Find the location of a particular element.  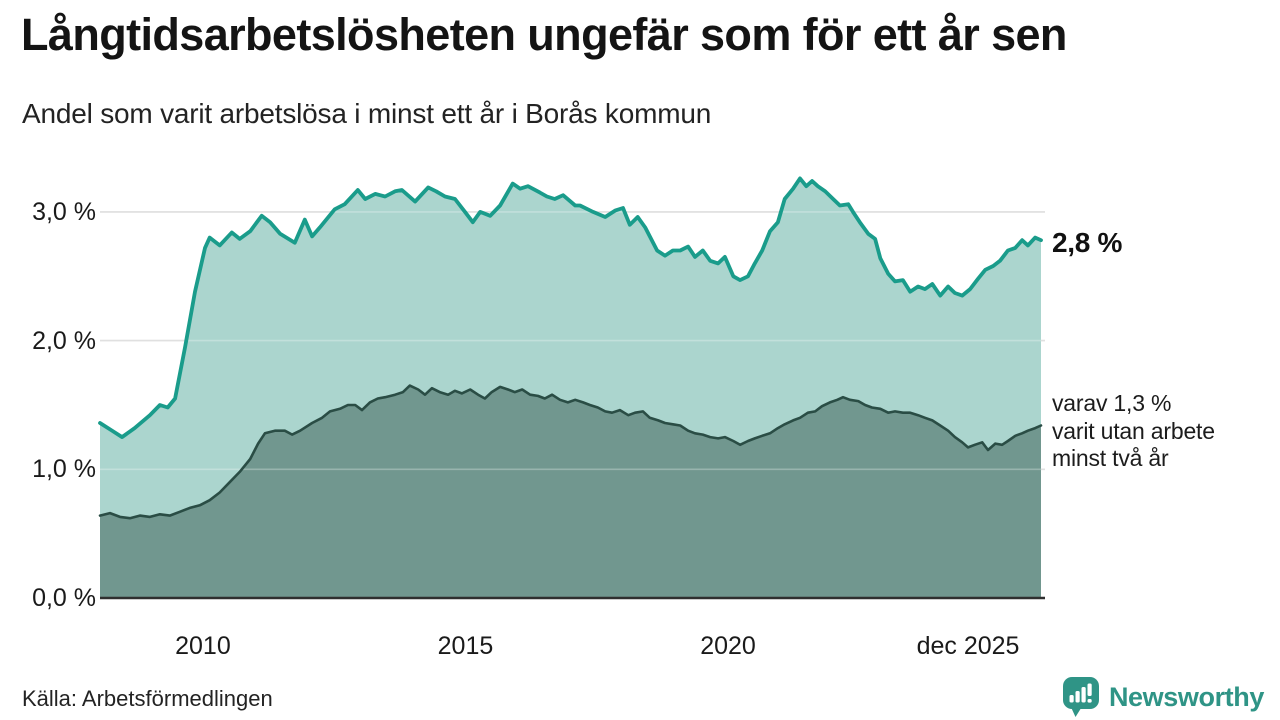

newsworthy-logo: Newsworthy is located at coordinates (1163, 697).